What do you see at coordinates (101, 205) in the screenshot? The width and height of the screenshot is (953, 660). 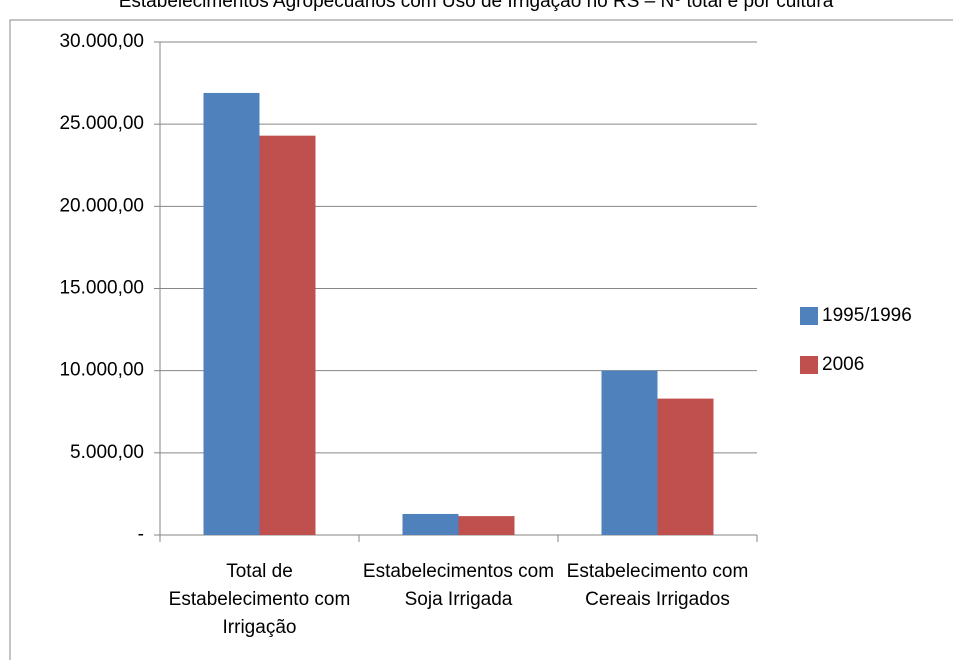 I see `y-tick-label: 20.000,00` at bounding box center [101, 205].